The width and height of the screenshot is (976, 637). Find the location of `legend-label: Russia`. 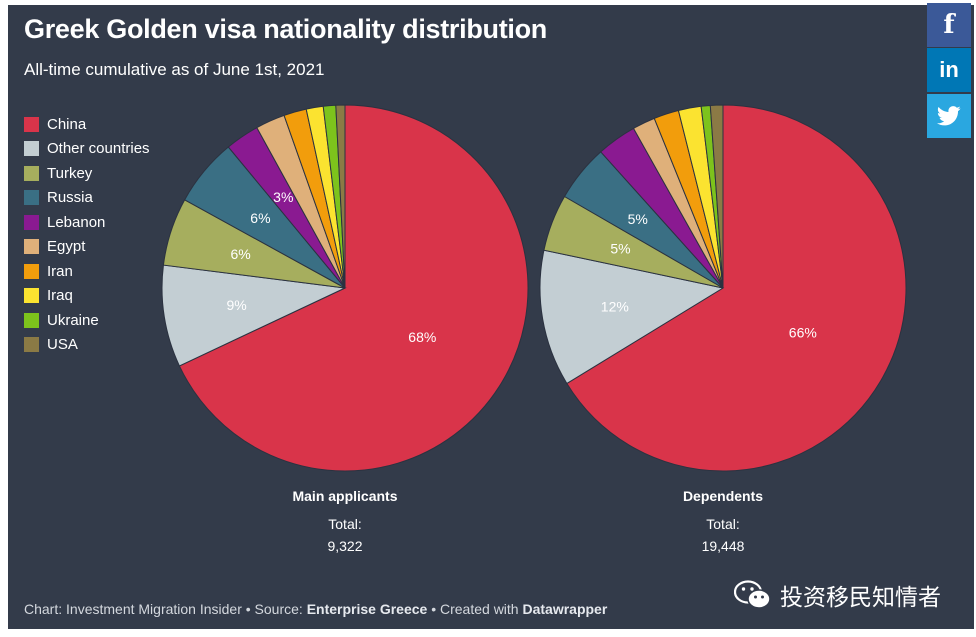

legend-label: Russia is located at coordinates (70, 198).